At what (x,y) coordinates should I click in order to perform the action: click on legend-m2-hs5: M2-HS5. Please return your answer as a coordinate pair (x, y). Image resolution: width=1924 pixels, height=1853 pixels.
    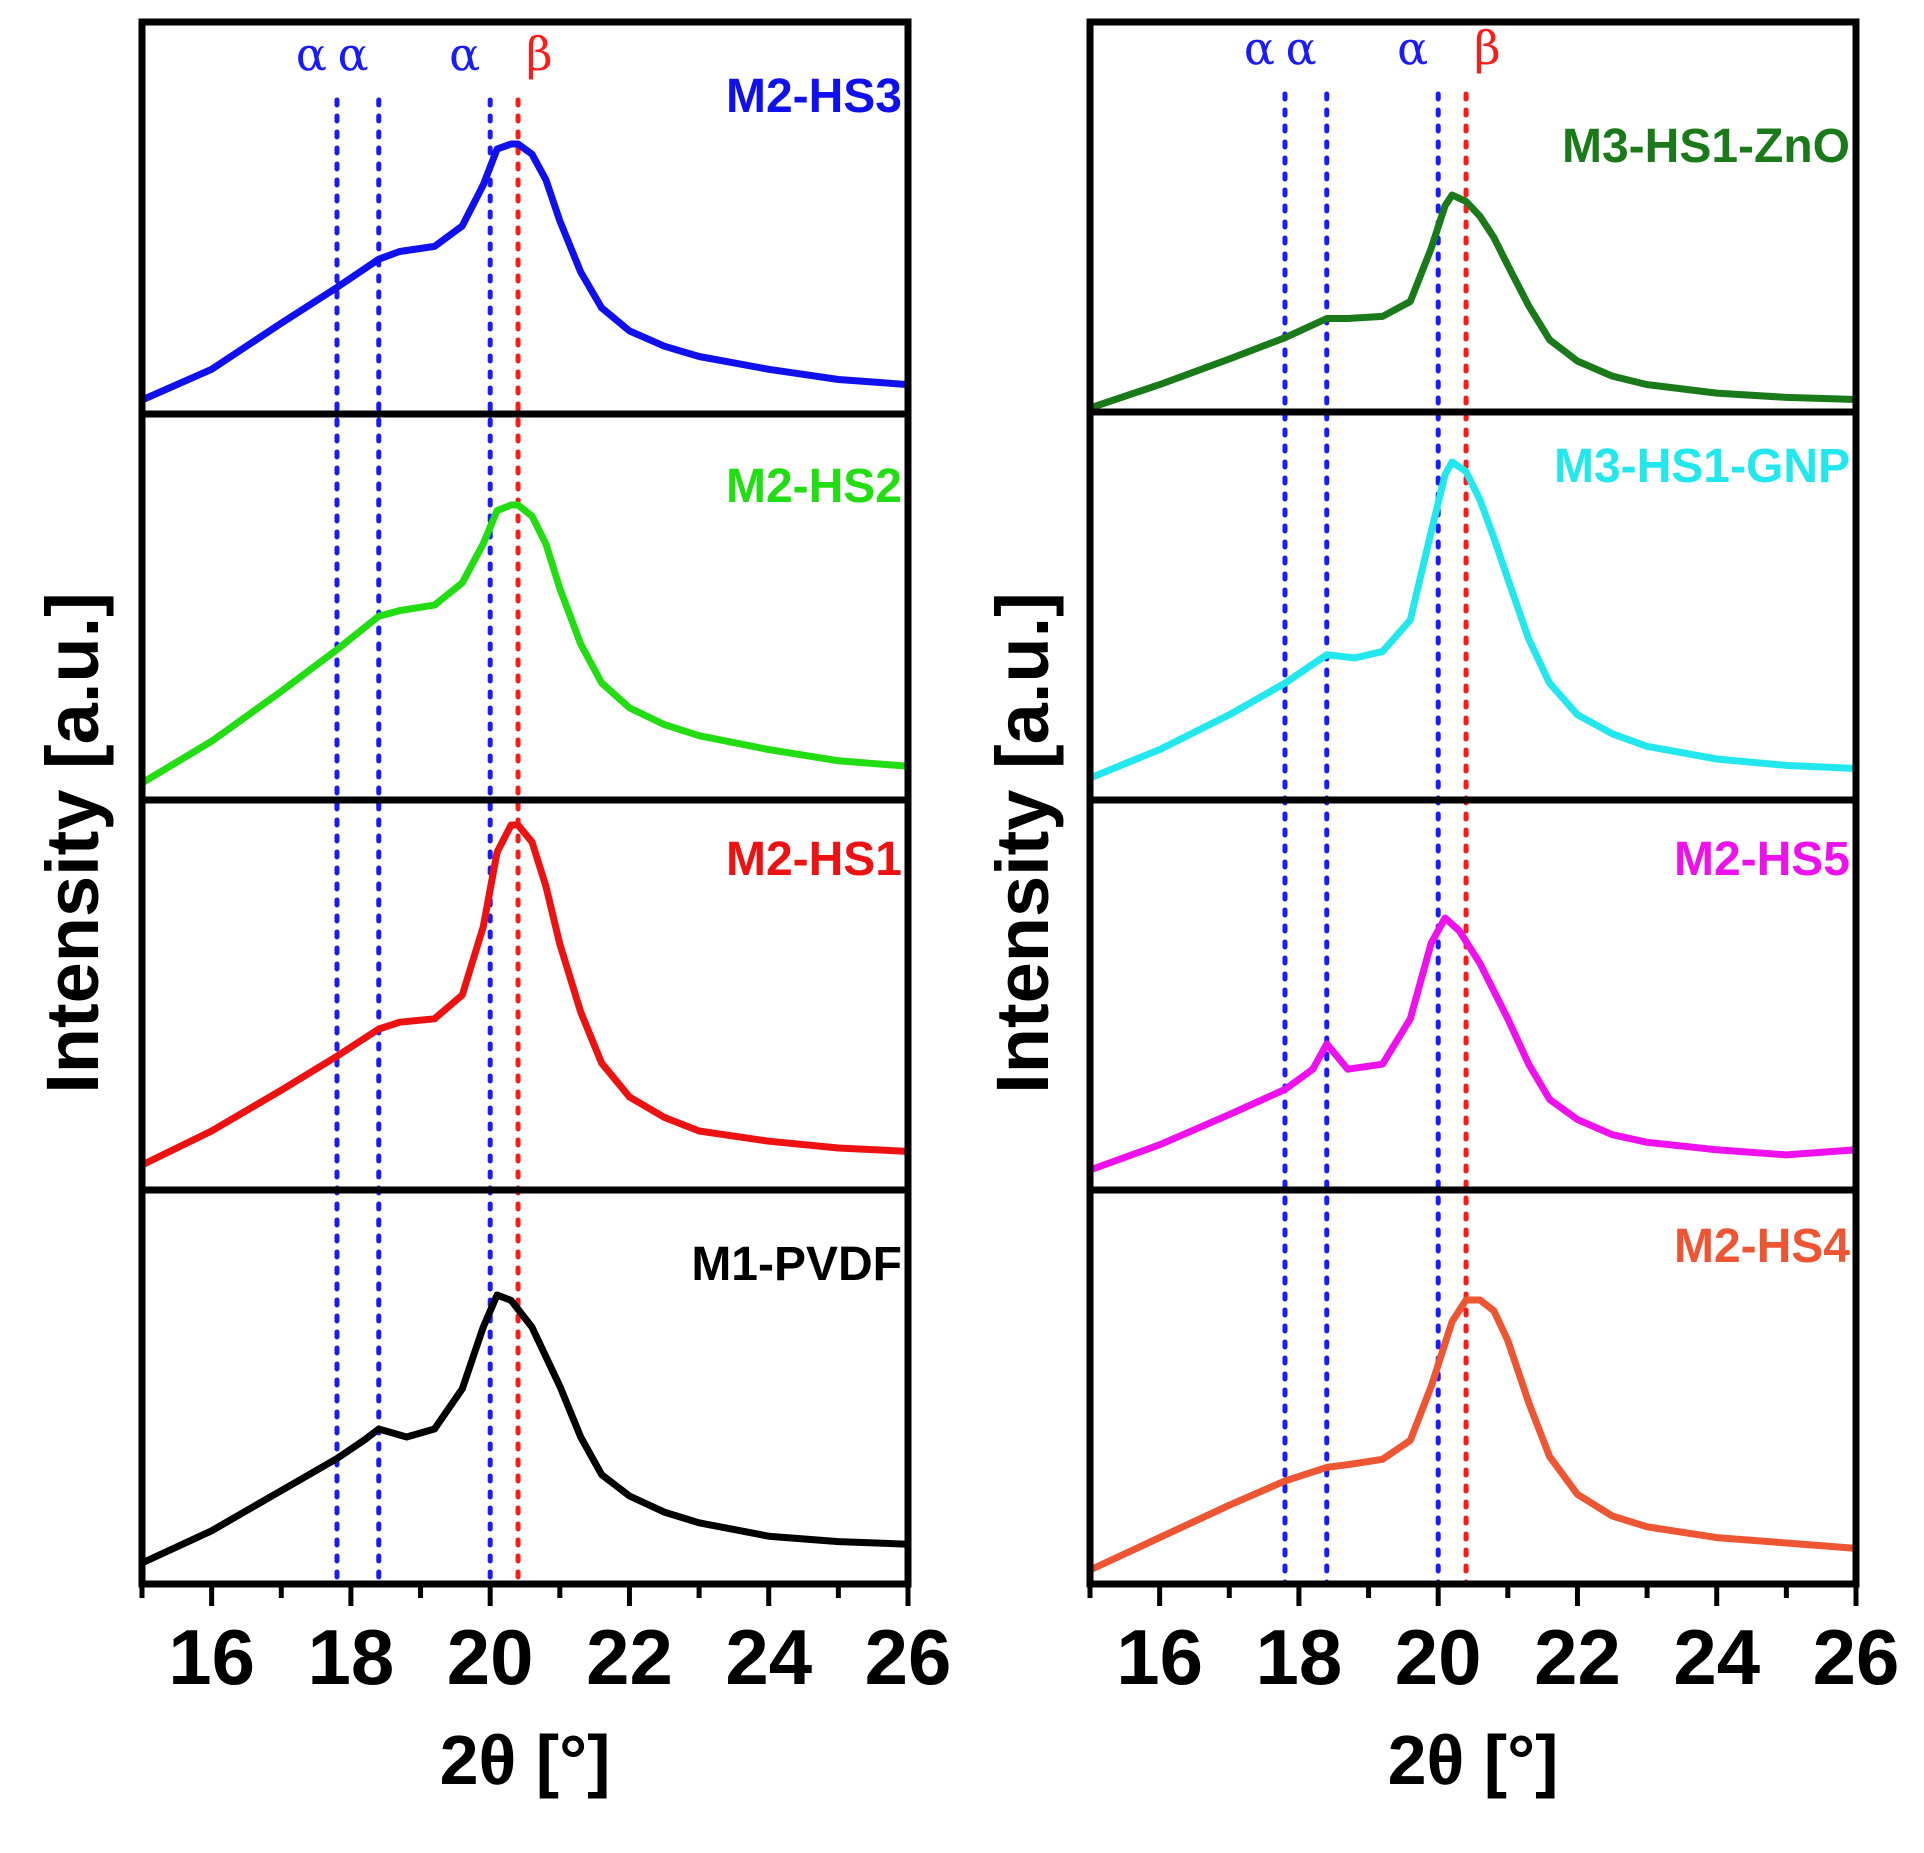
    Looking at the image, I should click on (1762, 859).